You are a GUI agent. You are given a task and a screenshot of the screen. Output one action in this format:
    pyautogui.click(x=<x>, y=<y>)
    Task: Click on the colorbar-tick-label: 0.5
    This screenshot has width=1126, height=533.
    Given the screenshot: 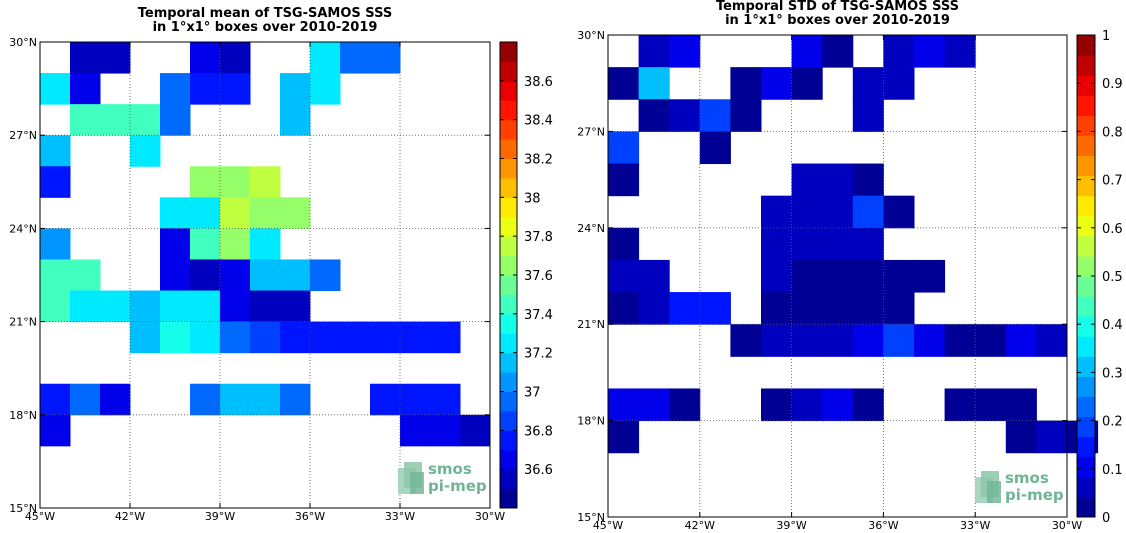 What is the action you would take?
    pyautogui.click(x=1112, y=277)
    